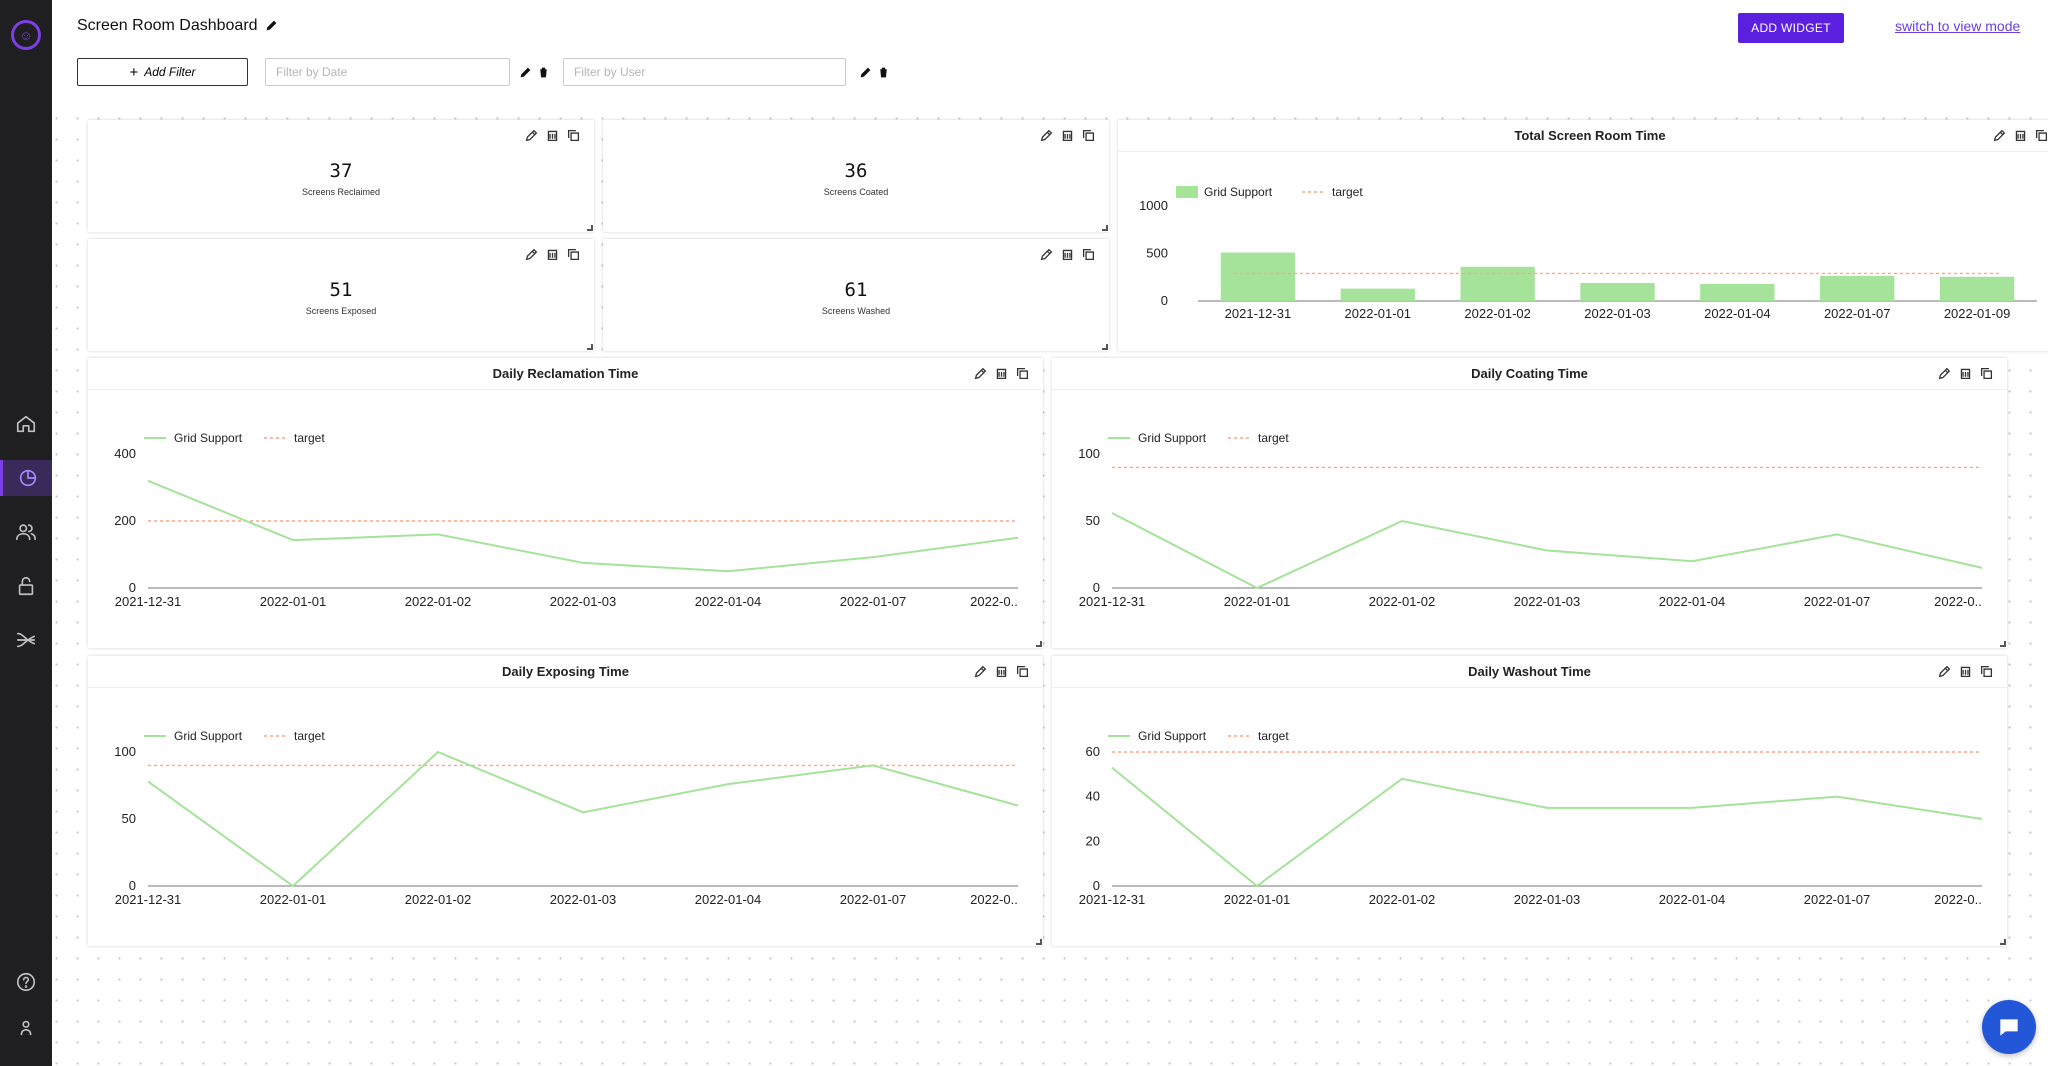 The image size is (2048, 1066). What do you see at coordinates (1977, 288) in the screenshot?
I see `bar` at bounding box center [1977, 288].